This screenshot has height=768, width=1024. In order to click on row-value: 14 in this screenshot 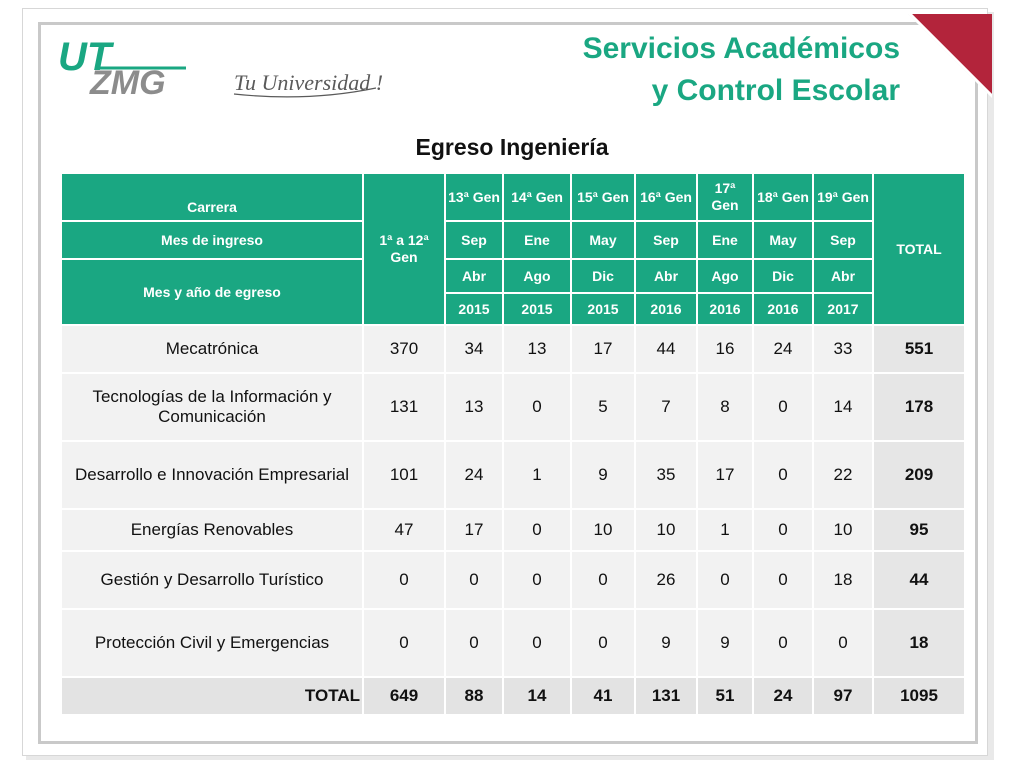, I will do `click(843, 407)`.